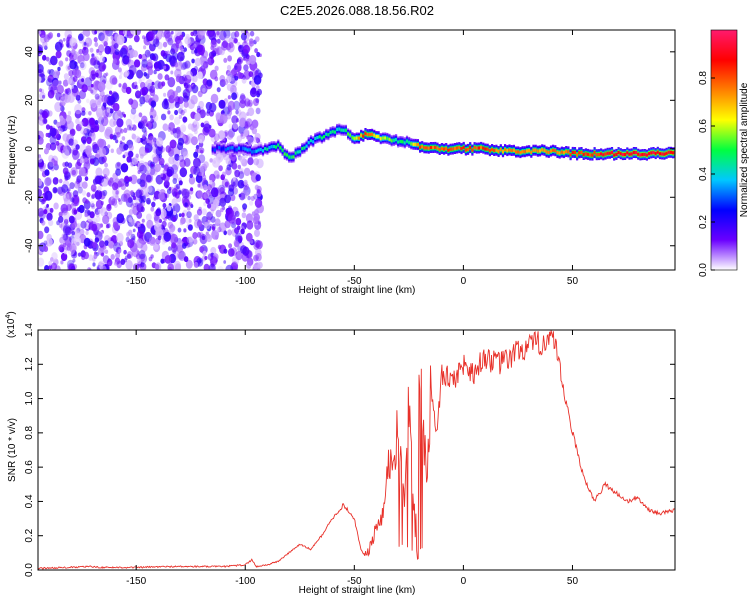  I want to click on y-tick-label: 1.4, so click(29, 330).